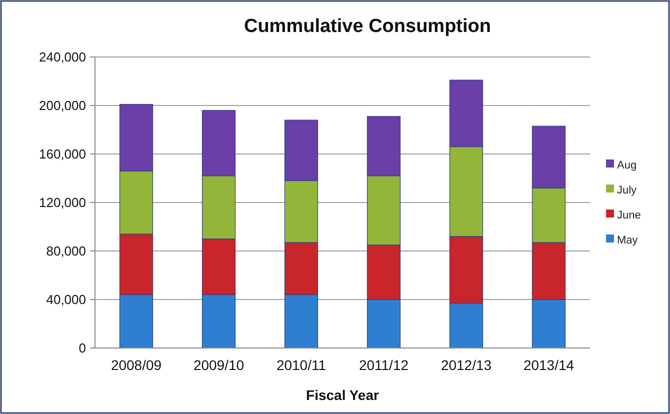  What do you see at coordinates (383, 365) in the screenshot?
I see `x-tick-label: 2011/12` at bounding box center [383, 365].